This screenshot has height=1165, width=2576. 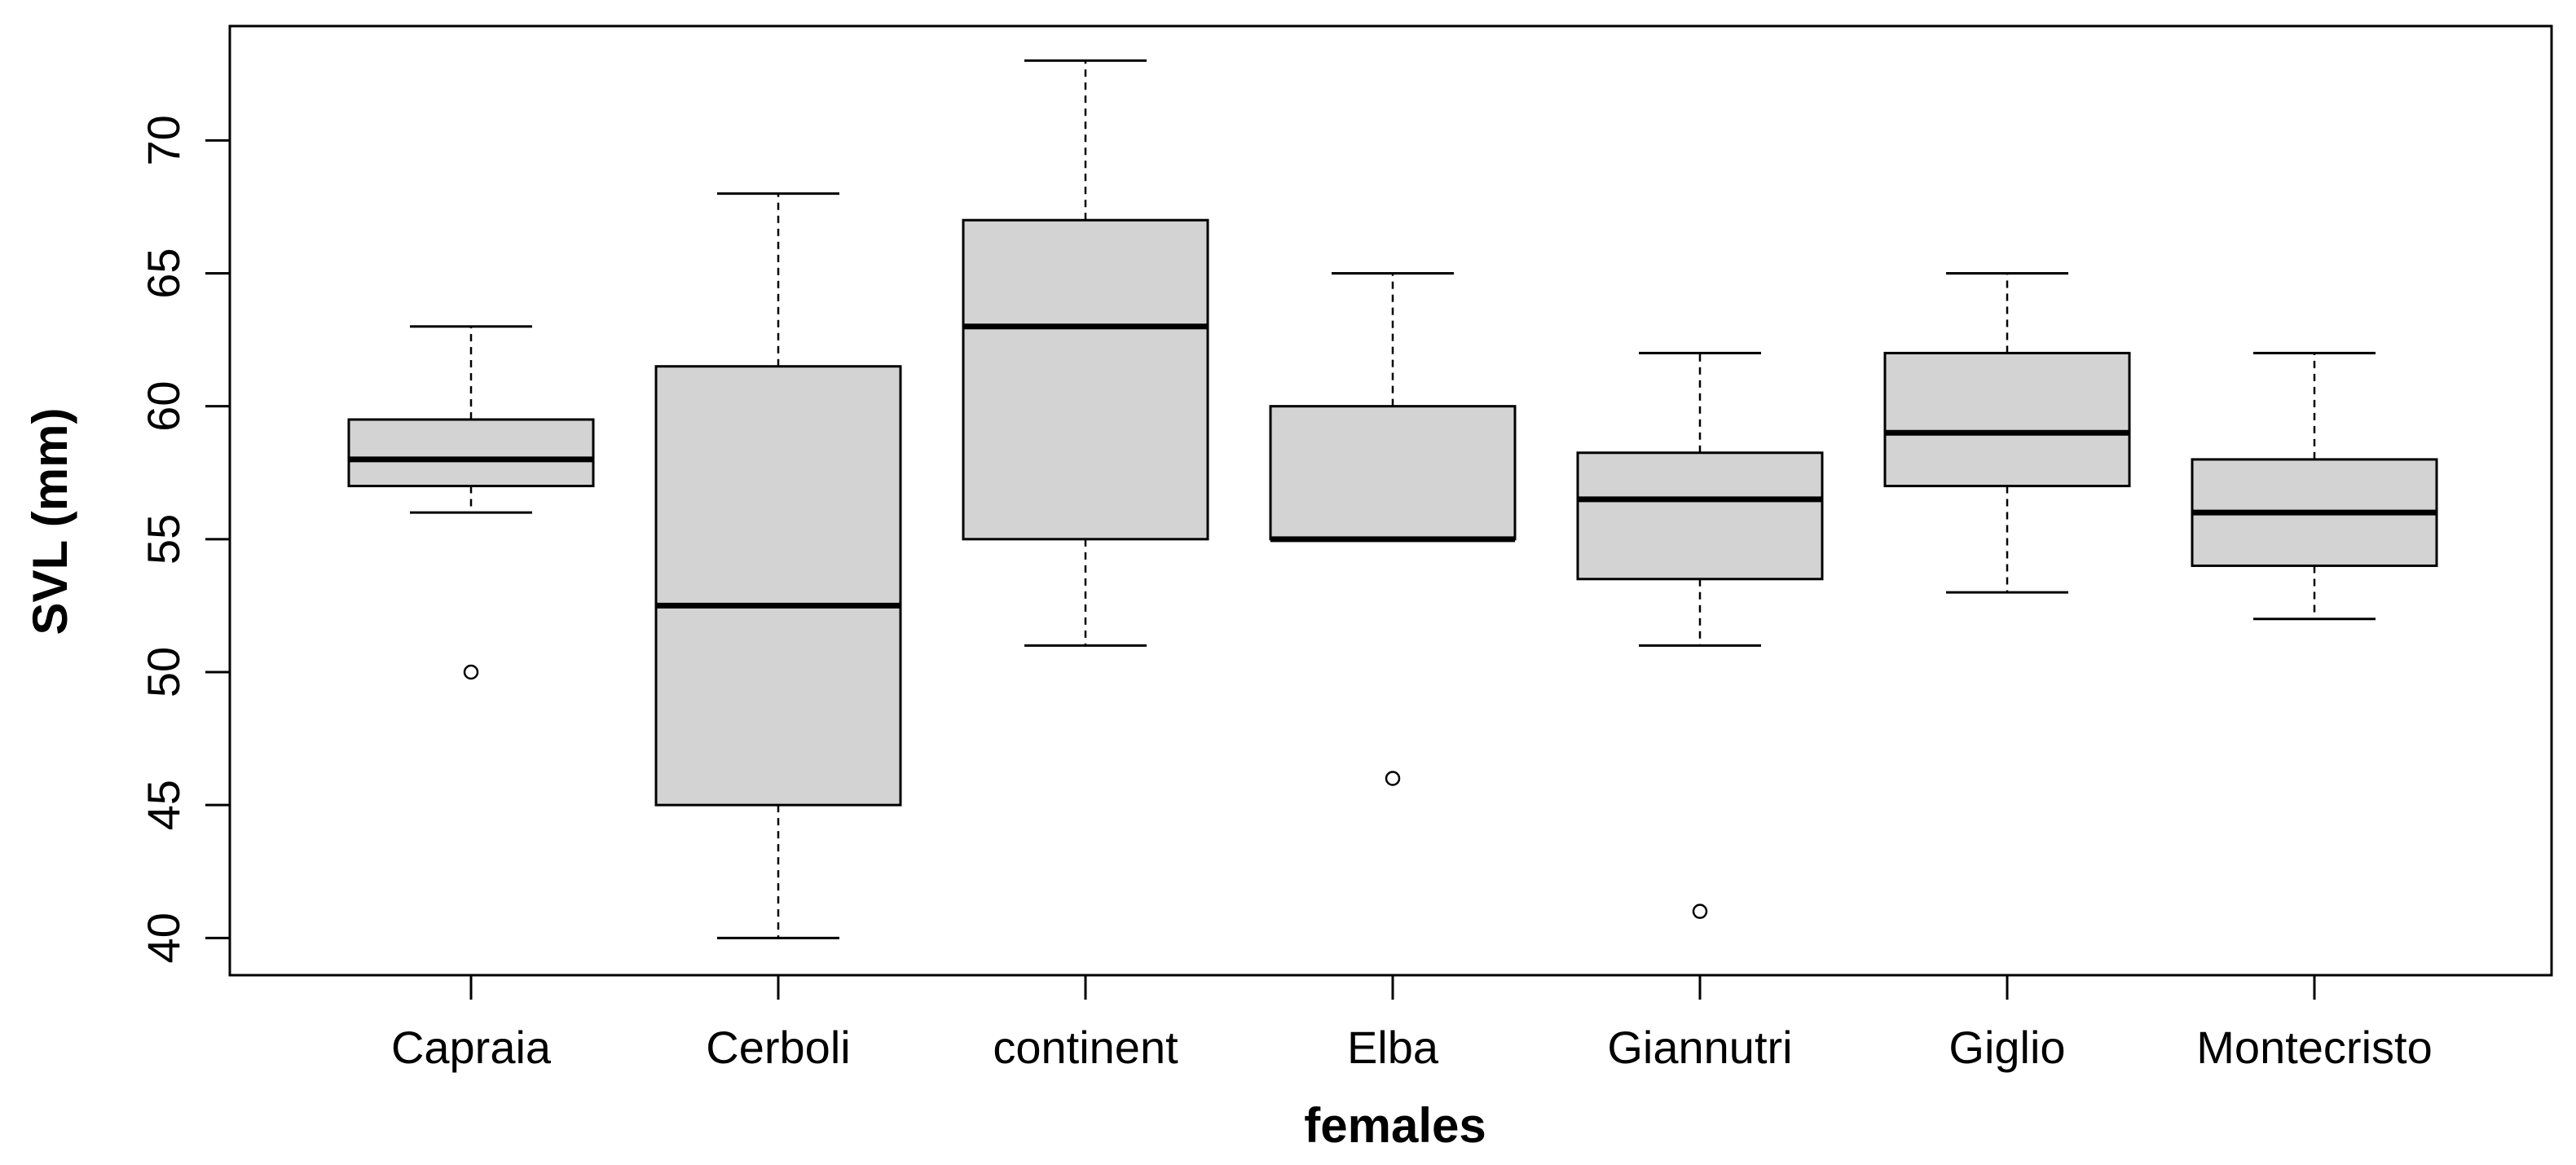 What do you see at coordinates (164, 805) in the screenshot?
I see `y-tick-label: 45` at bounding box center [164, 805].